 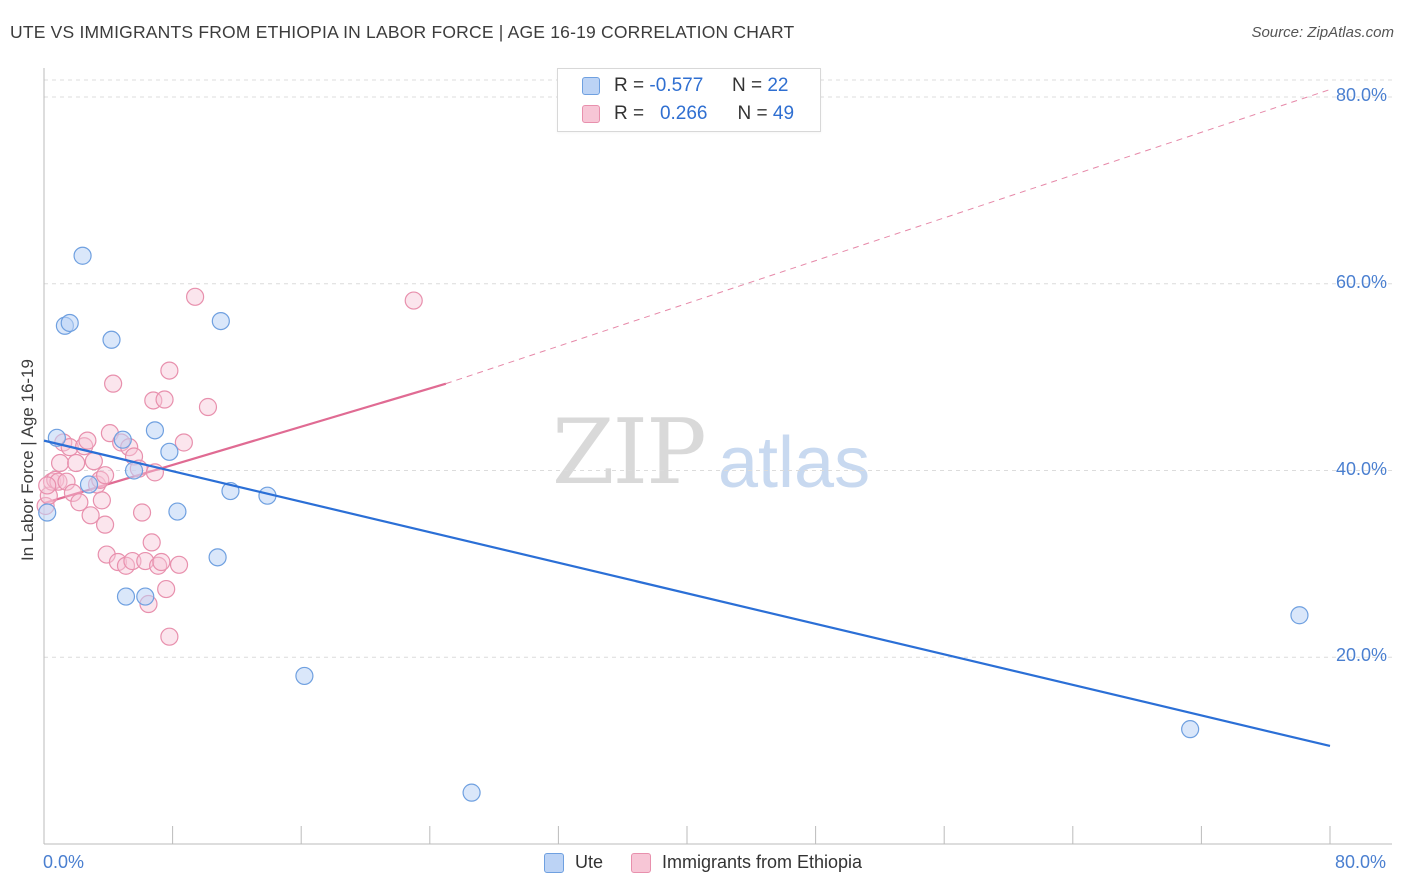 I want to click on legend-row-ethiopia: R = 0.266 N = 49, so click(x=688, y=114).